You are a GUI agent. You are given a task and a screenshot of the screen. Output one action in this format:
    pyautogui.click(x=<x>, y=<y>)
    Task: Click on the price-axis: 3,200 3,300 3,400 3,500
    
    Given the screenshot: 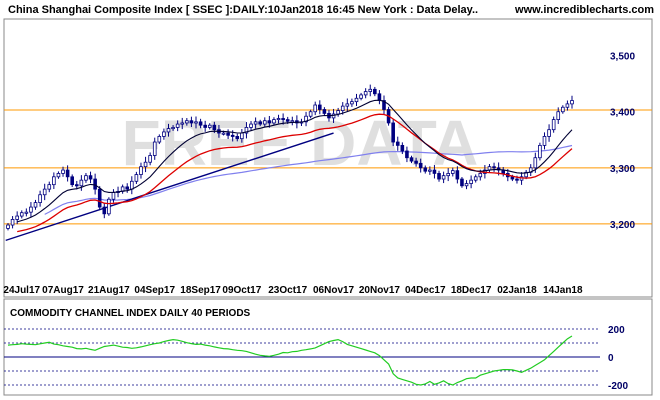 What is the action you would take?
    pyautogui.click(x=622, y=141)
    